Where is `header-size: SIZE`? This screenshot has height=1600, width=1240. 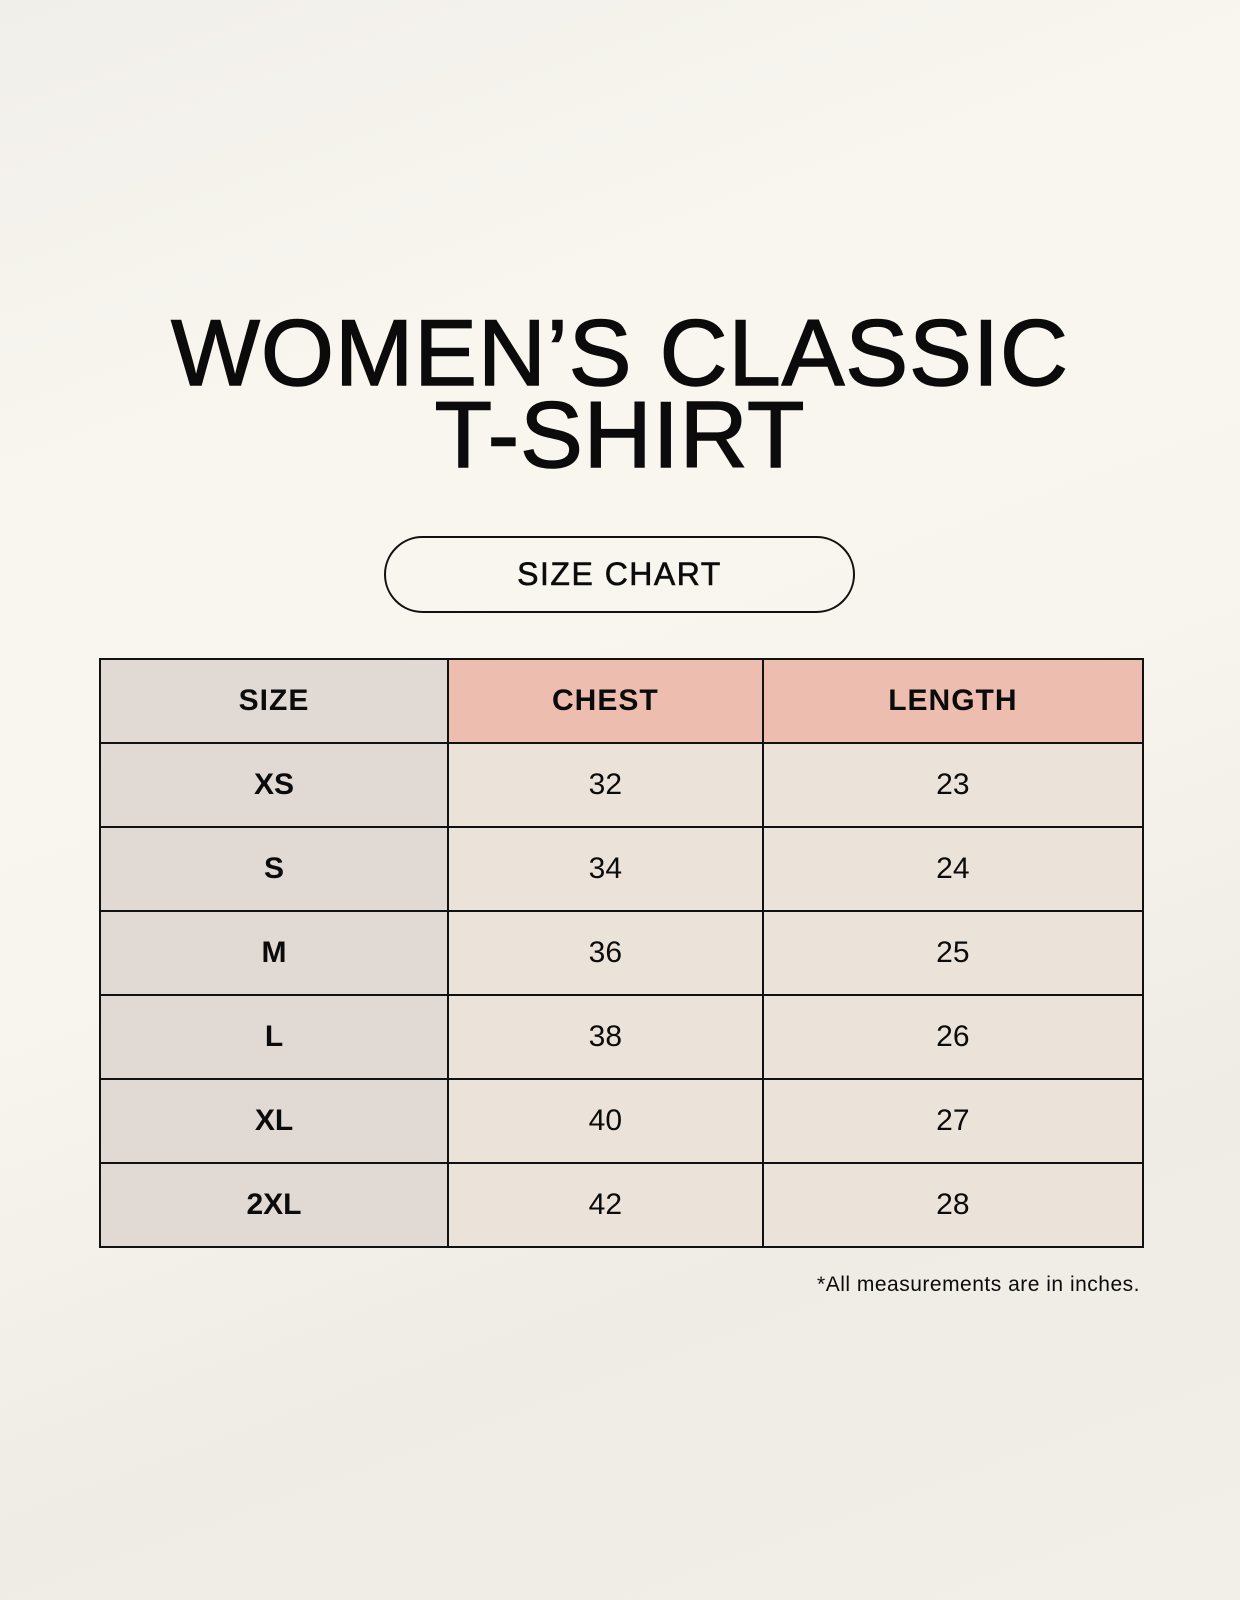 header-size: SIZE is located at coordinates (274, 701).